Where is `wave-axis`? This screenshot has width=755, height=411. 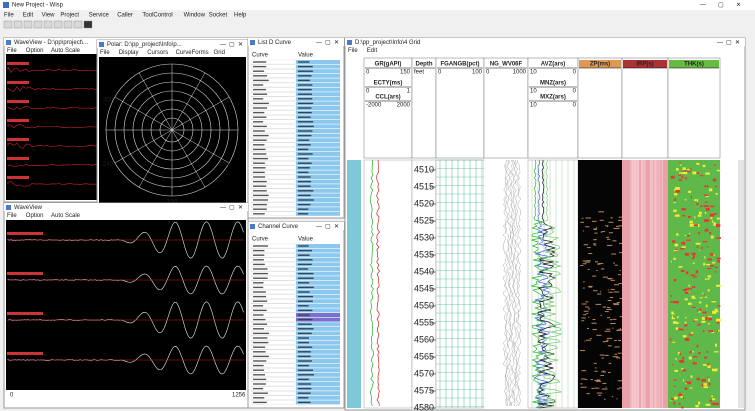 wave-axis is located at coordinates (126, 395).